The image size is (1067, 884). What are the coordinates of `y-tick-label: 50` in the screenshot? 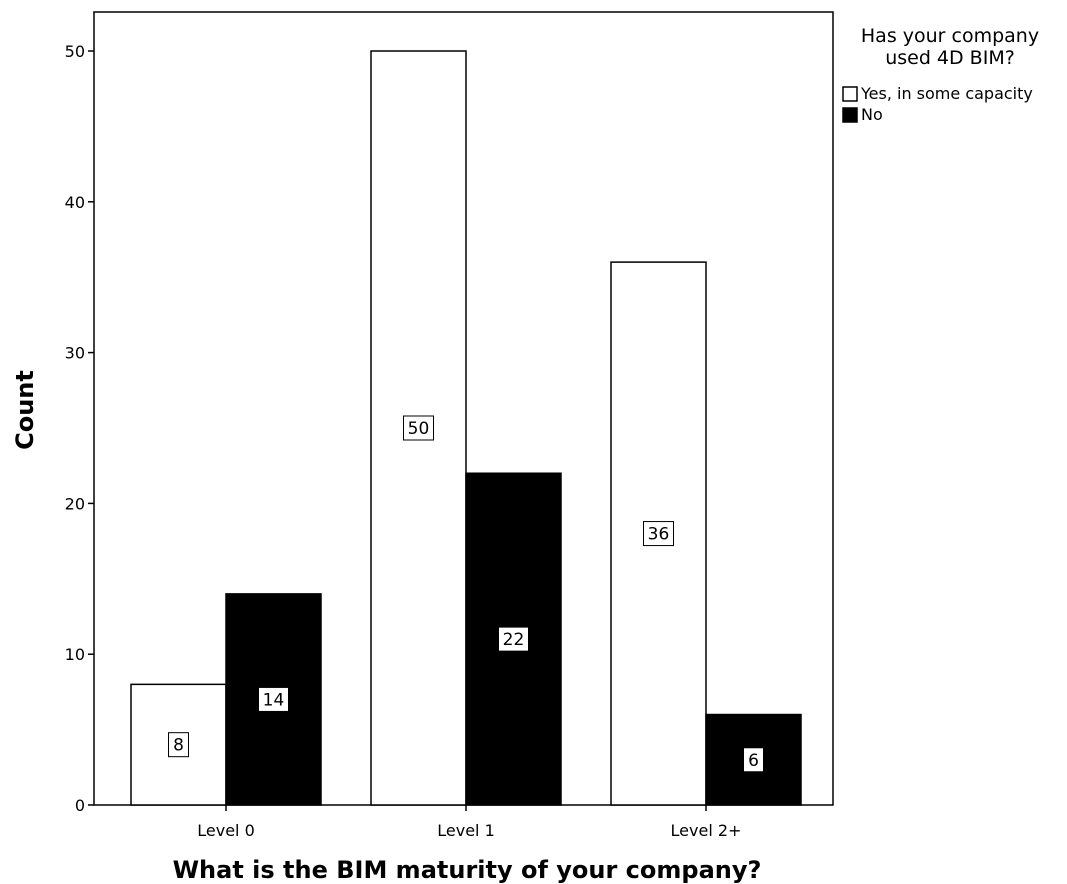 It's located at (75, 51).